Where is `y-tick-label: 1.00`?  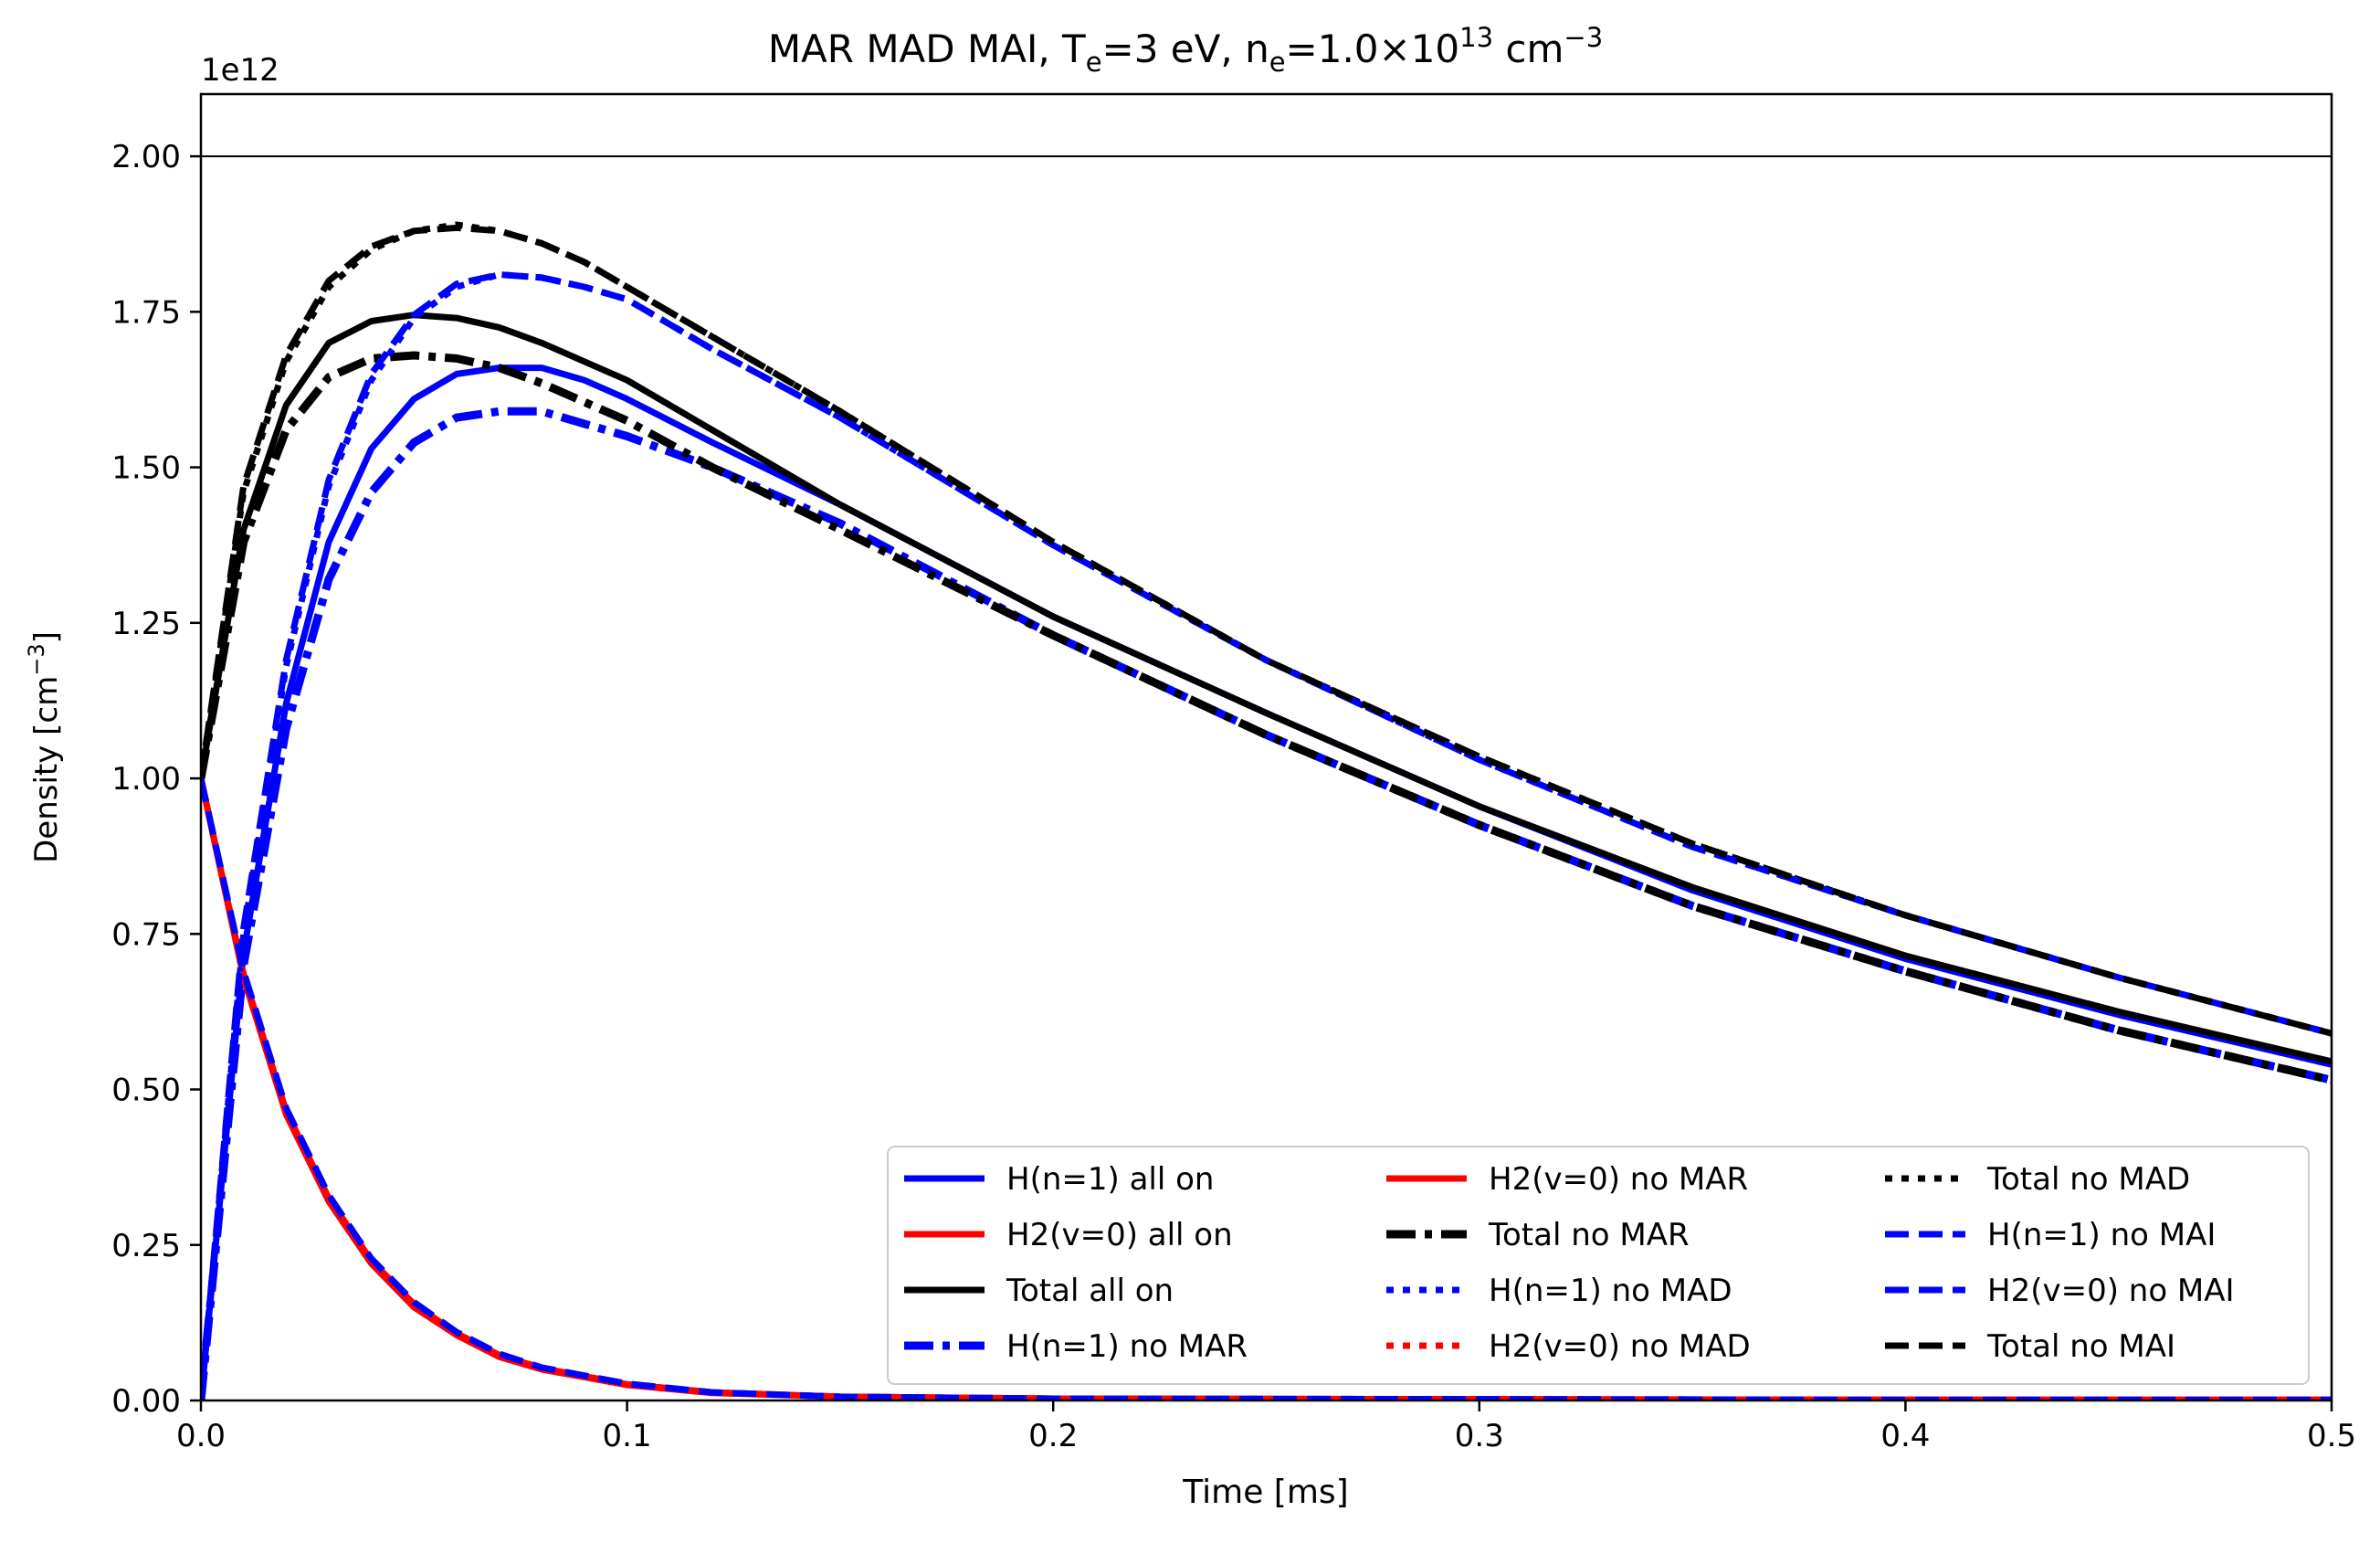 y-tick-label: 1.00 is located at coordinates (146, 780).